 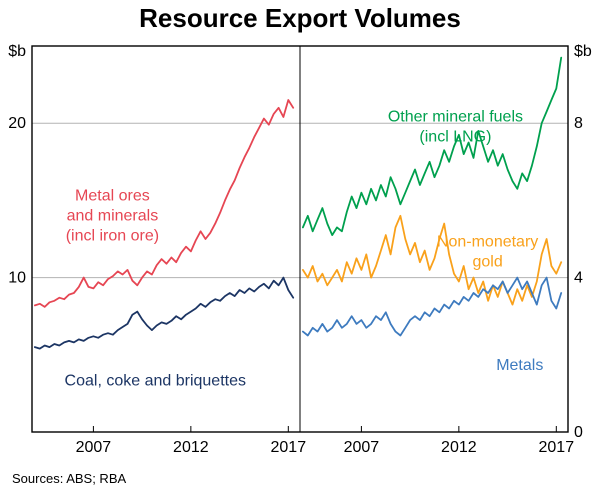 I want to click on series-label: Metal ores and minerals (incl iron ore), so click(x=112, y=215).